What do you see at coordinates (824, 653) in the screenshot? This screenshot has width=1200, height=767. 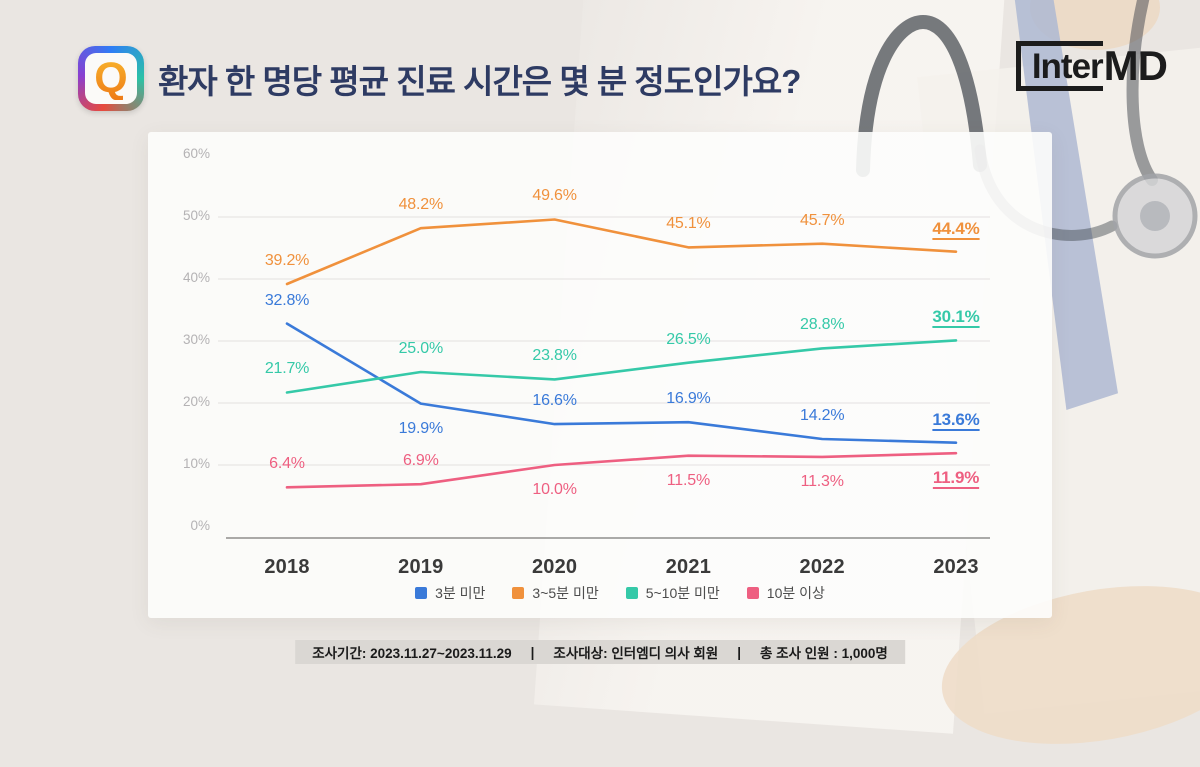 I see `footer-item-count: 총 조사 인원 : 1,000명` at bounding box center [824, 653].